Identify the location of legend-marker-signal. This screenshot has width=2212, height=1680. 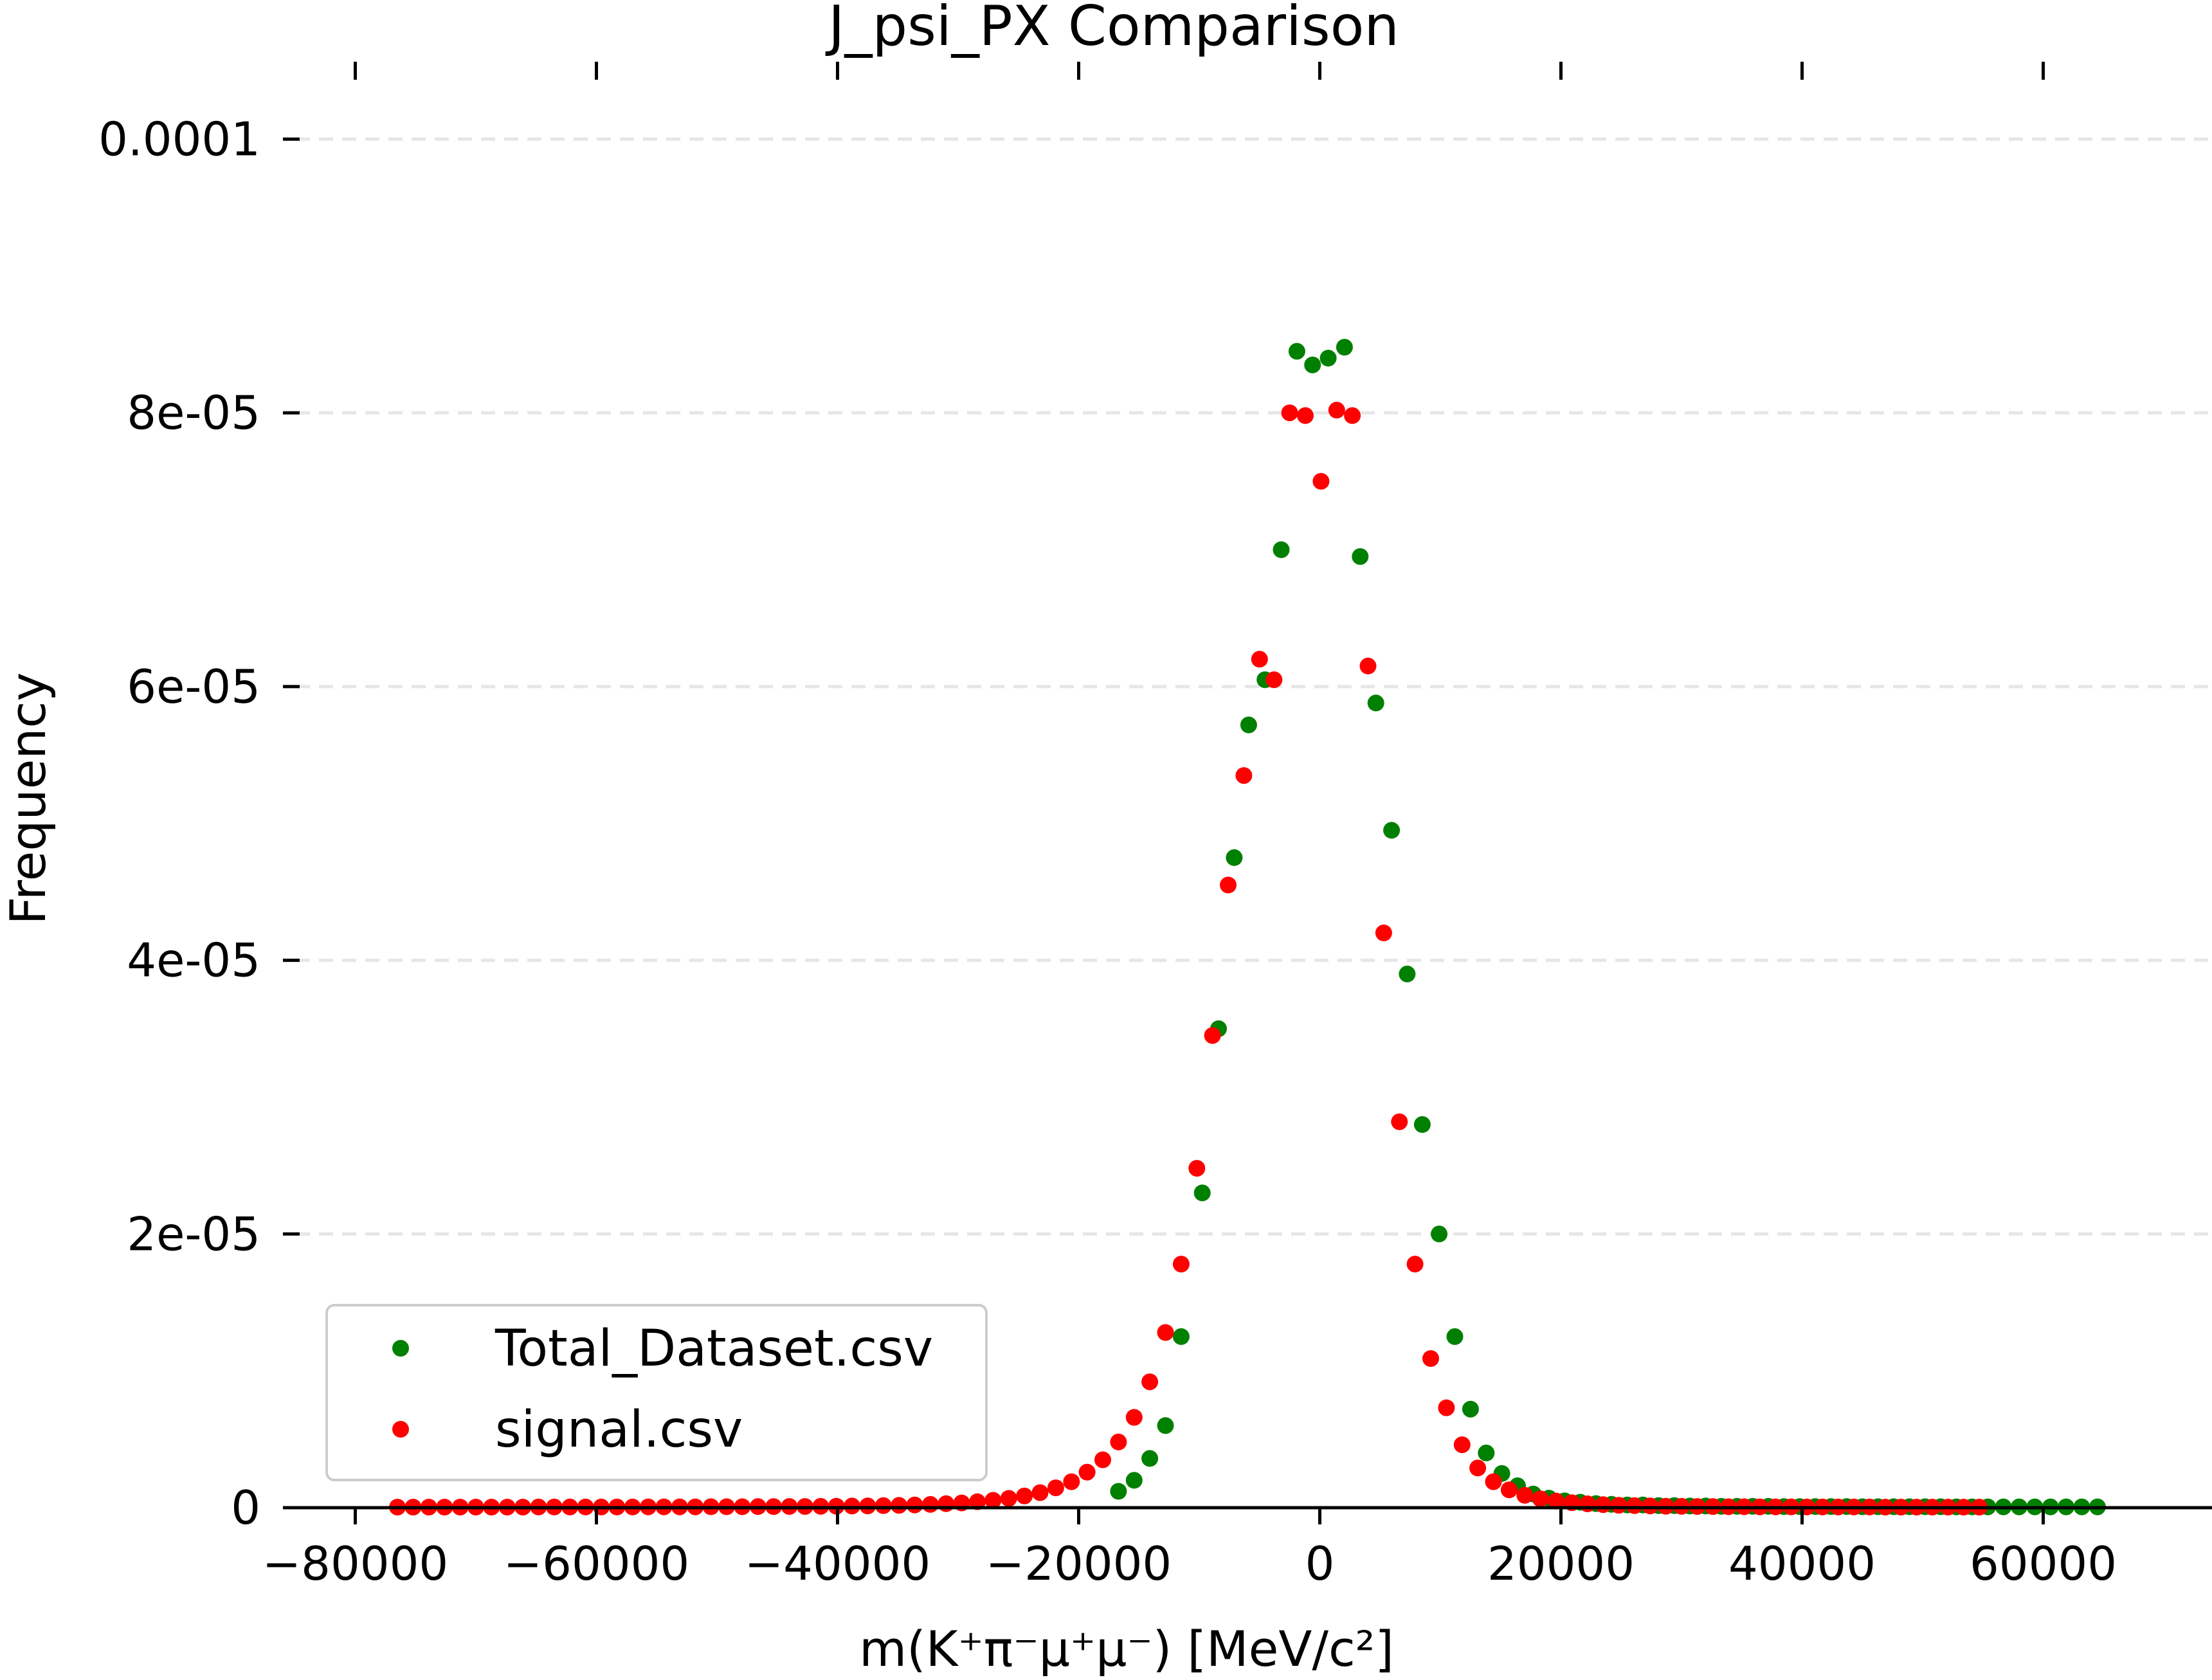
(401, 1429).